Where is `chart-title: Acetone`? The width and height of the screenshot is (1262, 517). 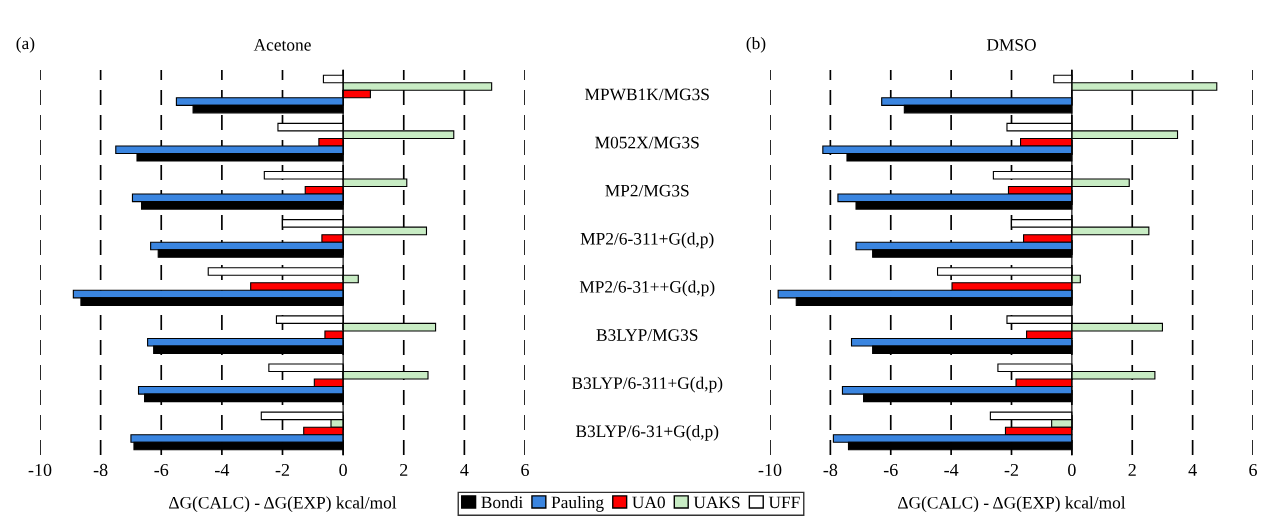 chart-title: Acetone is located at coordinates (282, 45).